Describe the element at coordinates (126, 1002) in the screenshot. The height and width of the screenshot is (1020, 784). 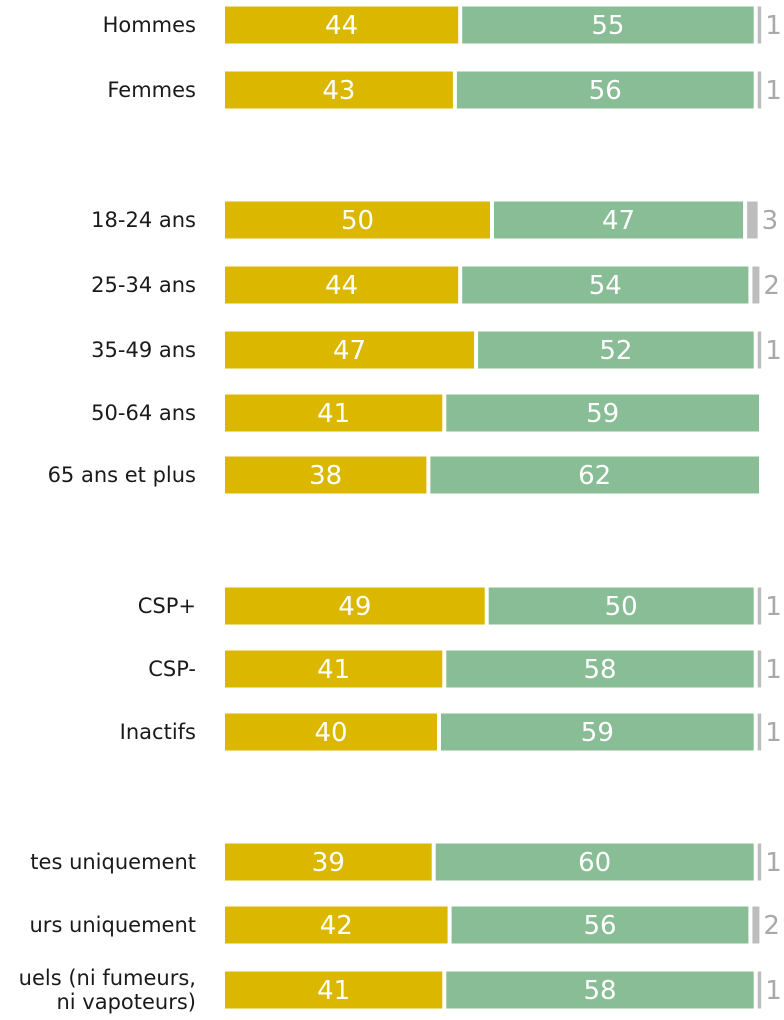
I see `category-label: ni vapoteurs)` at that location.